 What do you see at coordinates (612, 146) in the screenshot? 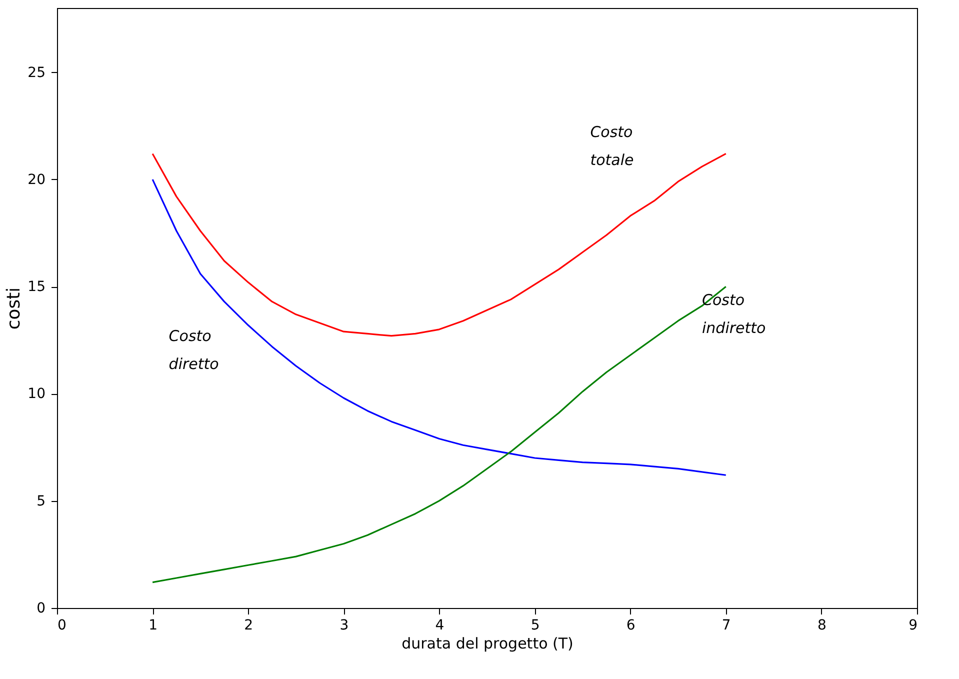
I see `text: Costo totale` at bounding box center [612, 146].